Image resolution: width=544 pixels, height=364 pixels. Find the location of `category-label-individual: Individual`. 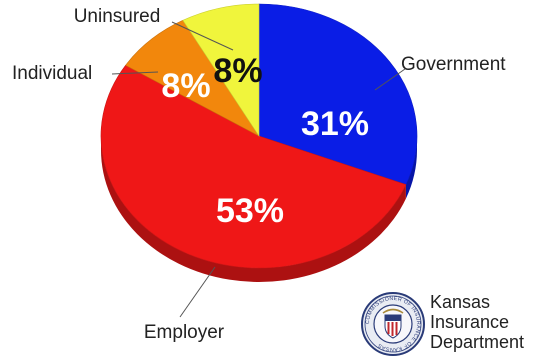

category-label-individual: Individual is located at coordinates (52, 73).